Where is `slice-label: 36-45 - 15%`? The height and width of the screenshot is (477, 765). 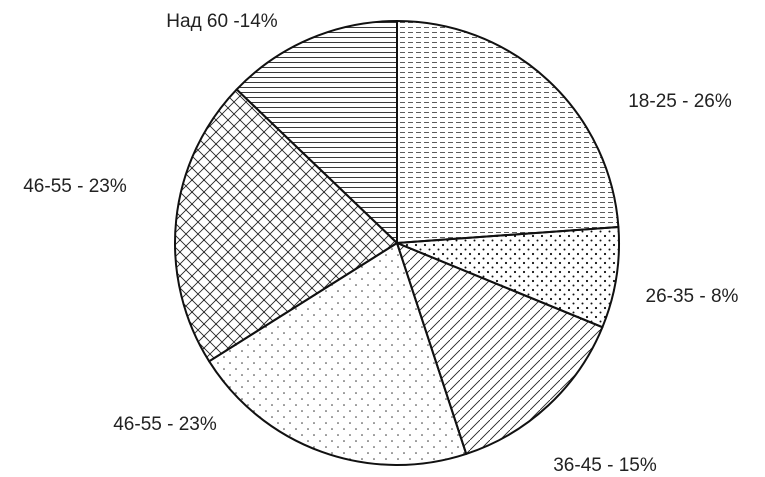
slice-label: 36-45 - 15% is located at coordinates (605, 465).